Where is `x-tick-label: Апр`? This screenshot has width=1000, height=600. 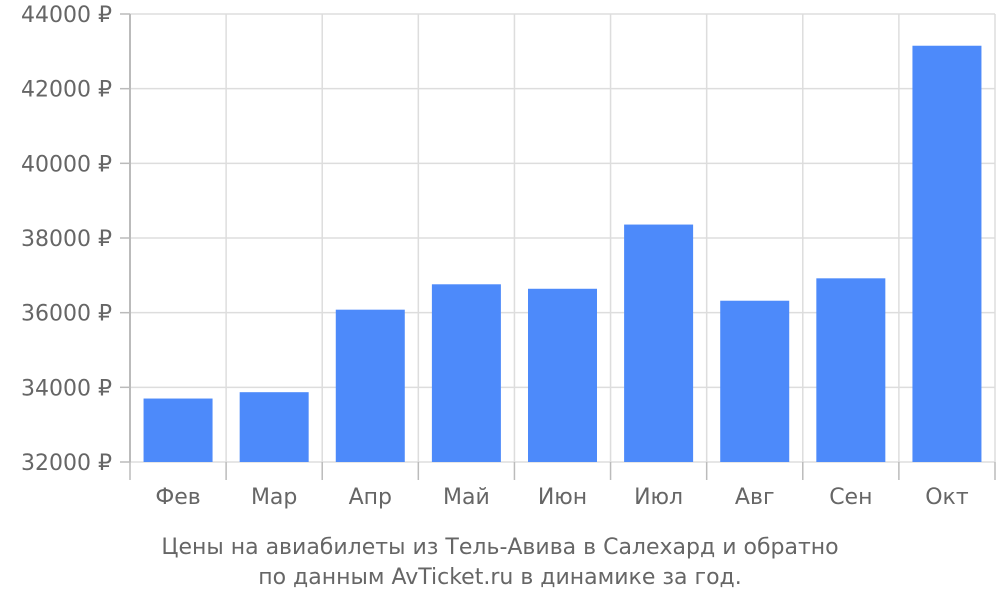 x-tick-label: Апр is located at coordinates (370, 497).